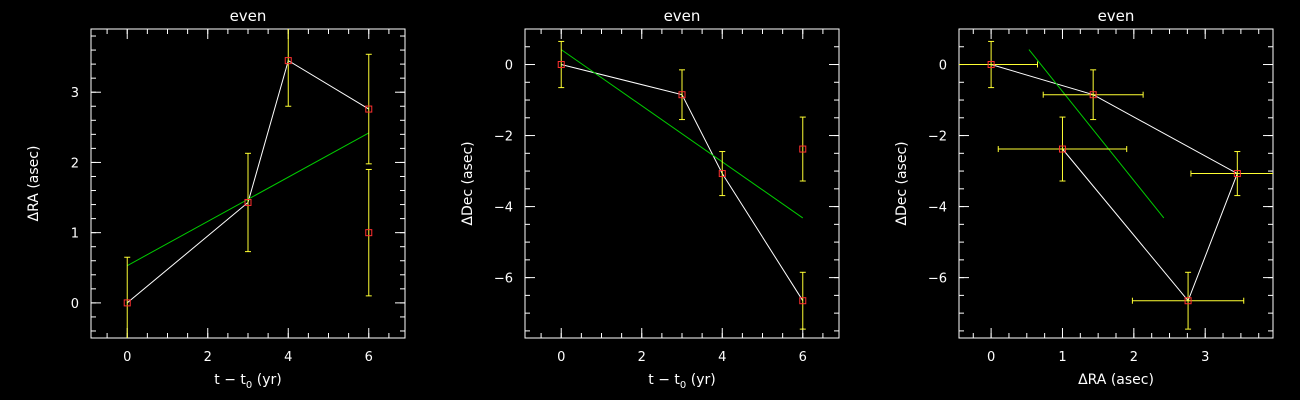 The width and height of the screenshot is (1300, 400). I want to click on x-axis-label-main: ΔRA (asec), so click(1116, 380).